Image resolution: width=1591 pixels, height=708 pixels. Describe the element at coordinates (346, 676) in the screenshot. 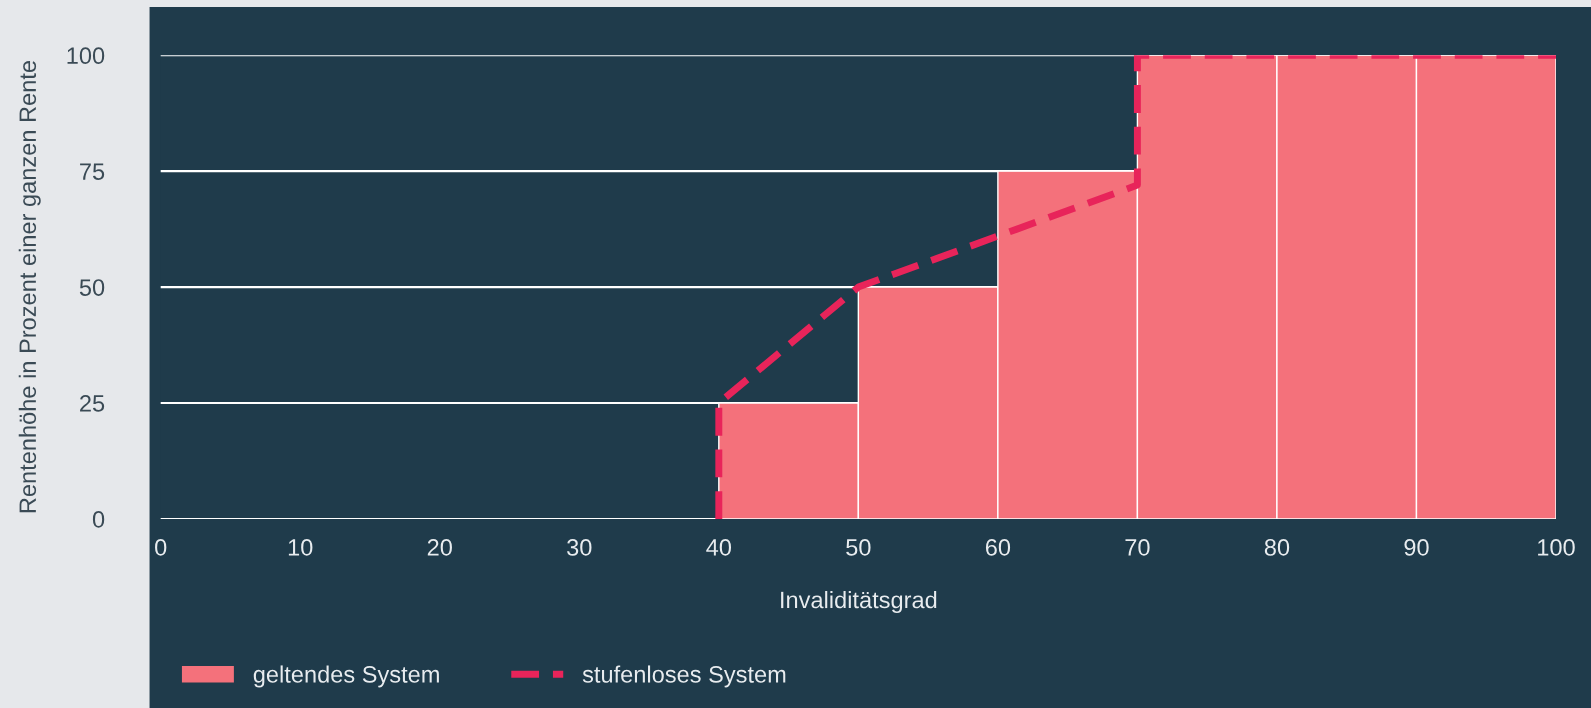

I see `legend-label: geltendes System` at that location.